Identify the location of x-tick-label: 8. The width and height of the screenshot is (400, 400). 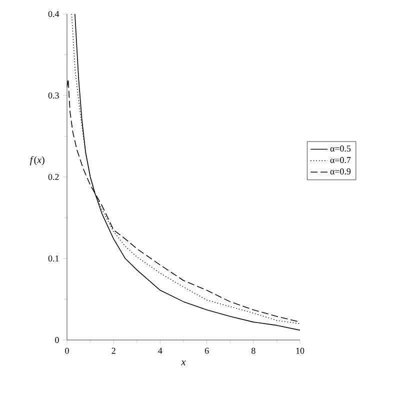
(254, 351).